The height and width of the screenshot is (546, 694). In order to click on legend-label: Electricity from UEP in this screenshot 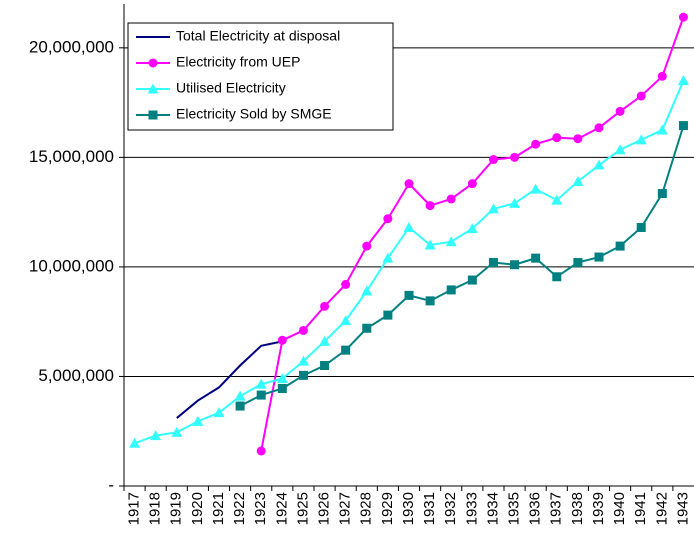, I will do `click(238, 62)`.